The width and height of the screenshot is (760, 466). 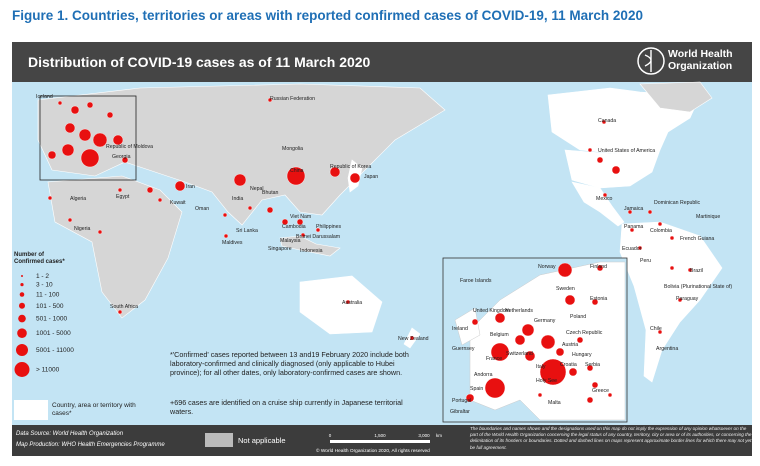 I want to click on country-label: Faroe Islands, so click(x=476, y=281).